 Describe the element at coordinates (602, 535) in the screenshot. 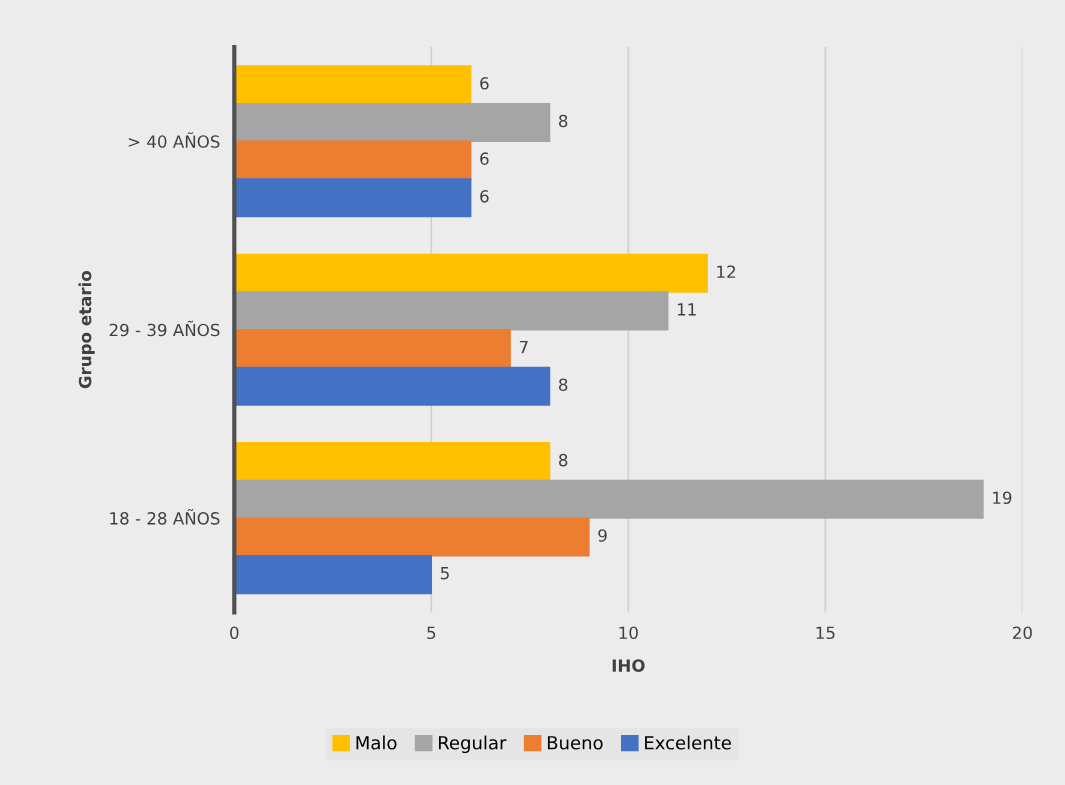

I see `data-label: 9` at that location.